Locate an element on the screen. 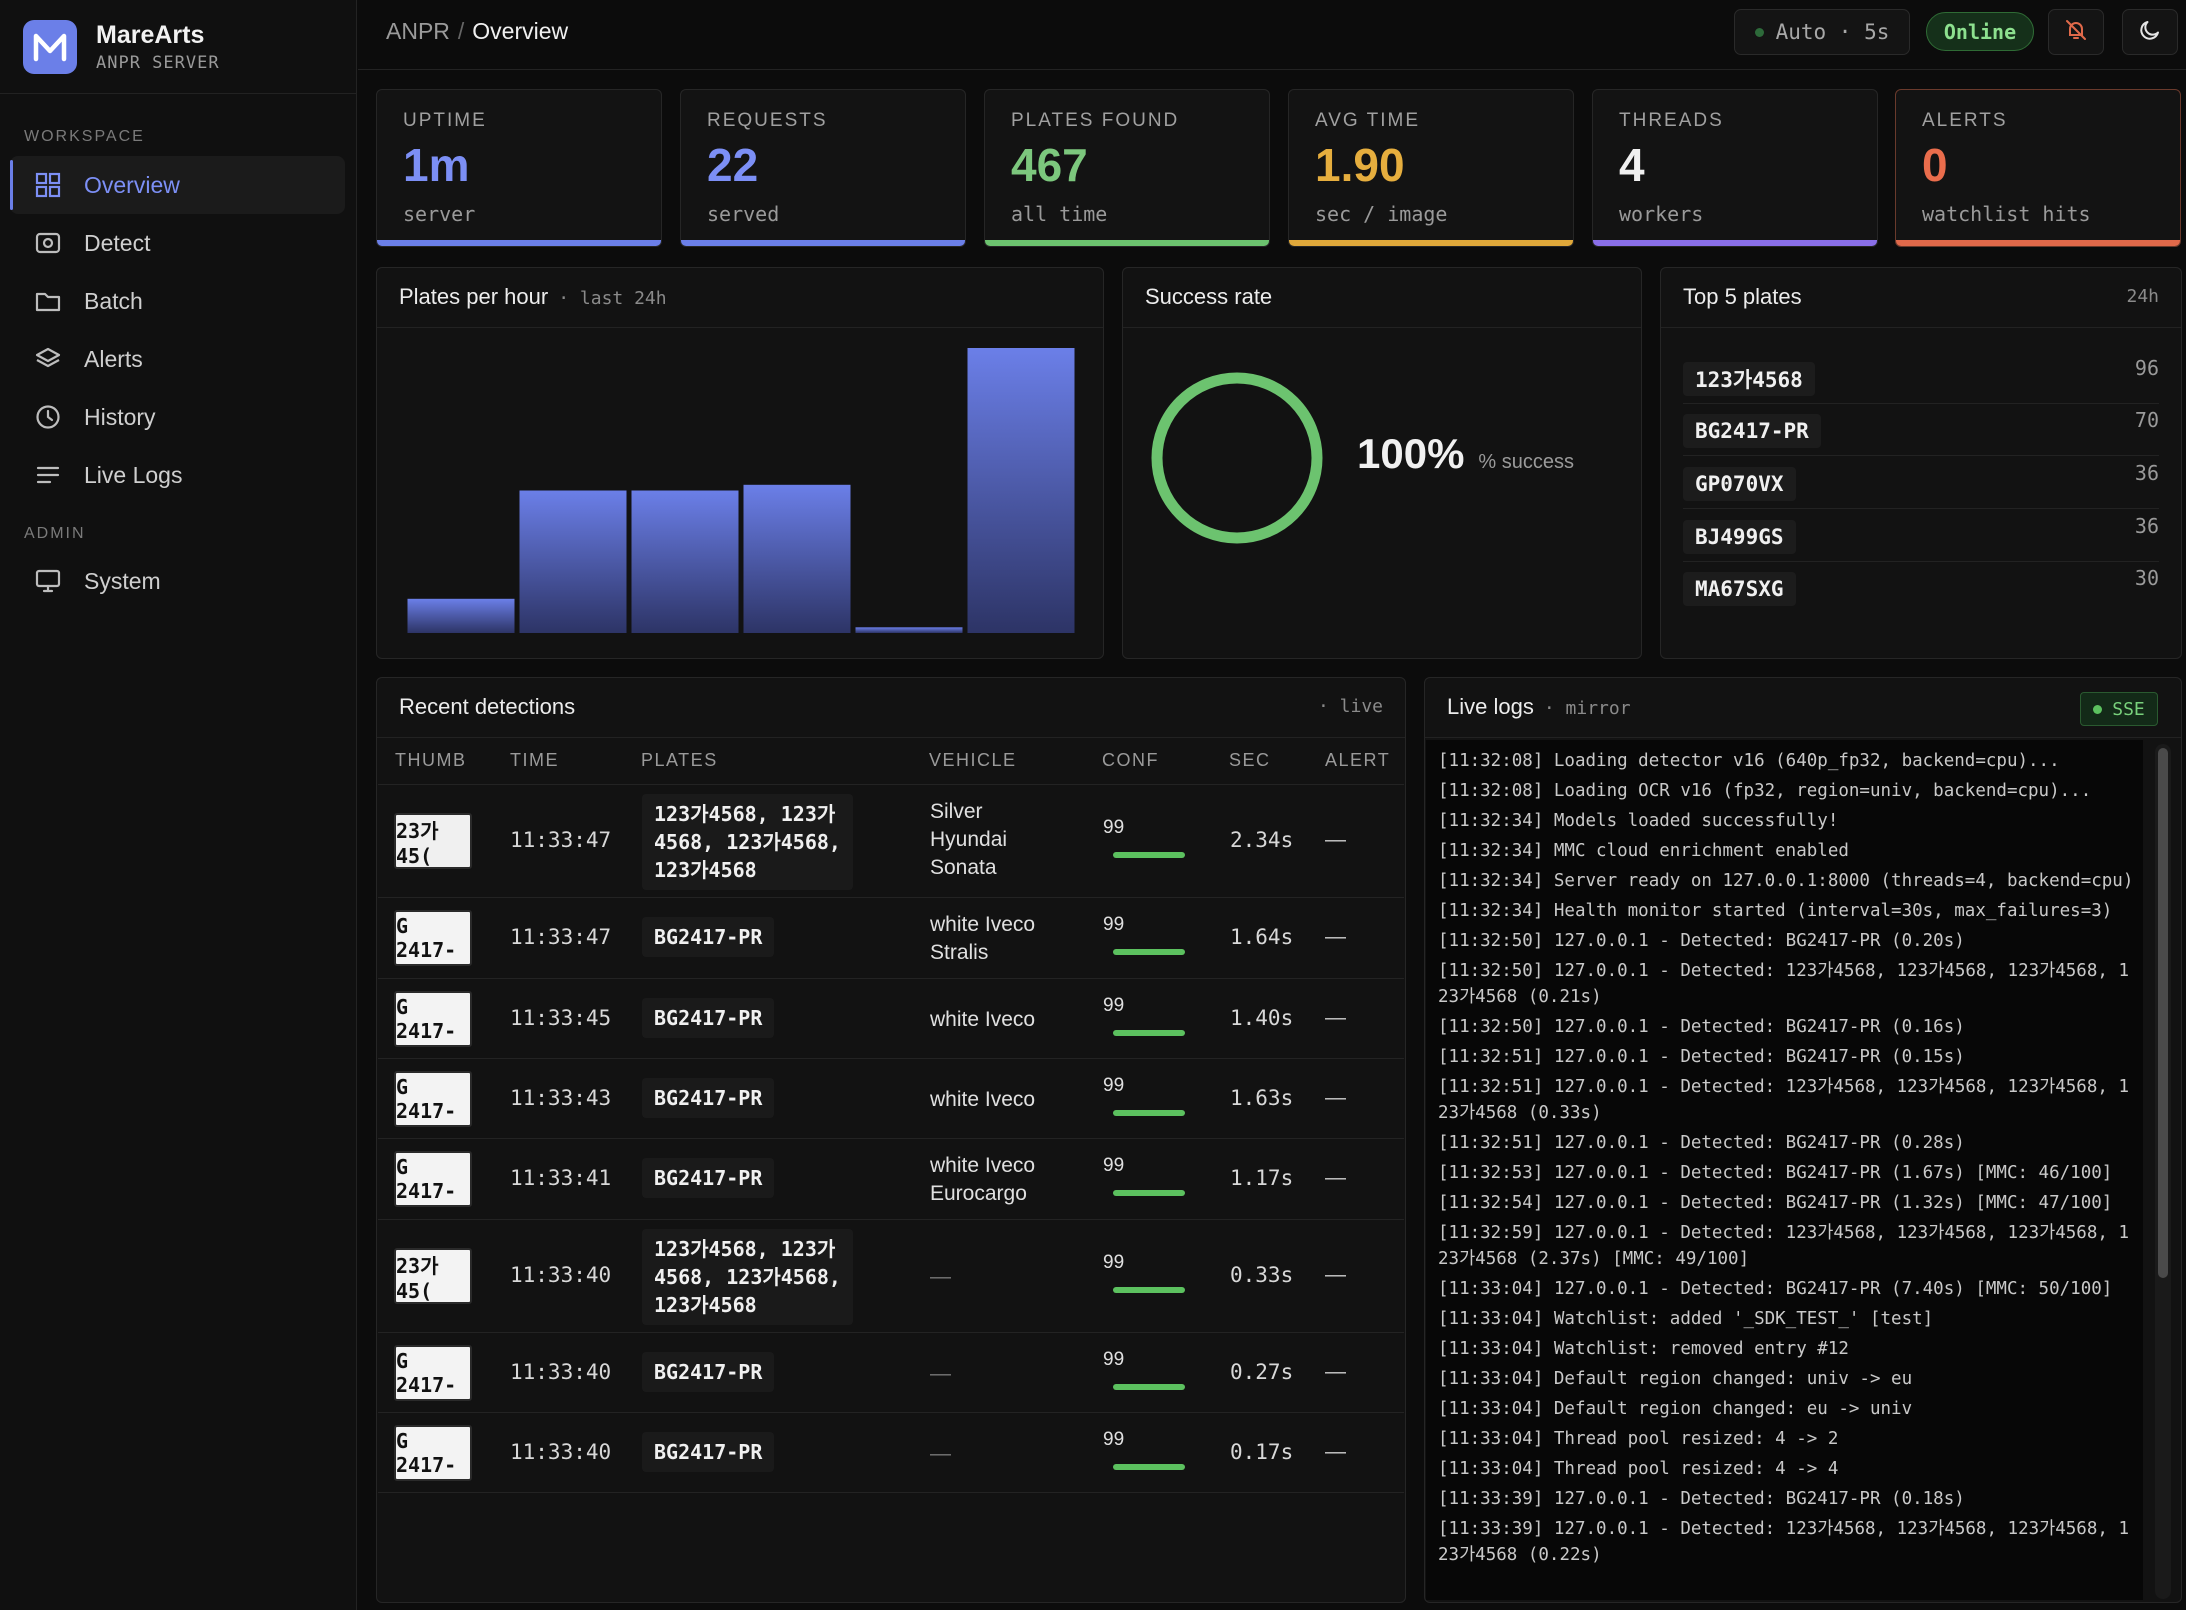 The width and height of the screenshot is (2186, 1610). column-header: PLATES is located at coordinates (679, 760).